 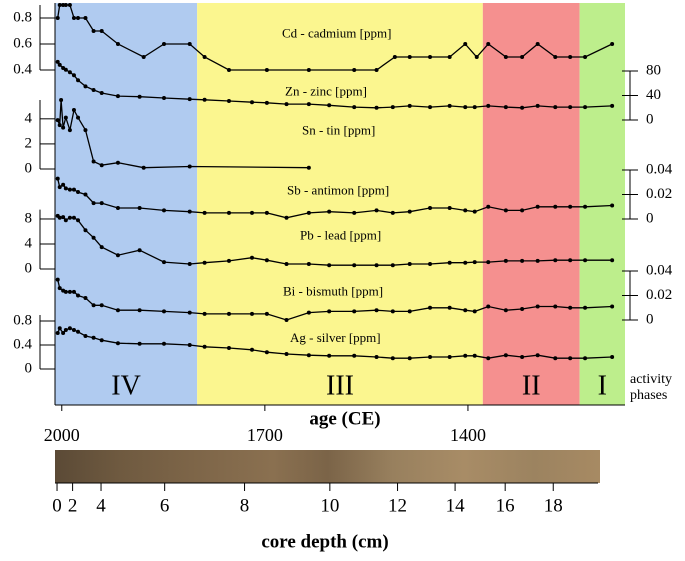 What do you see at coordinates (340, 385) in the screenshot?
I see `phase-label: III` at bounding box center [340, 385].